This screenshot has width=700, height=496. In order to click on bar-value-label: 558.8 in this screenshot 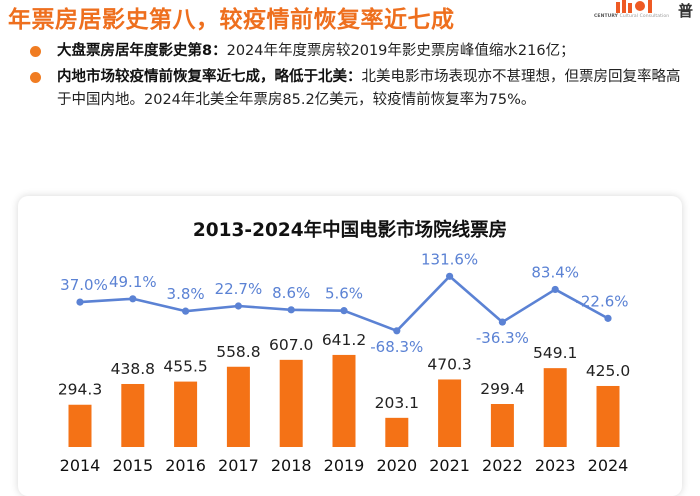, I will do `click(238, 352)`.